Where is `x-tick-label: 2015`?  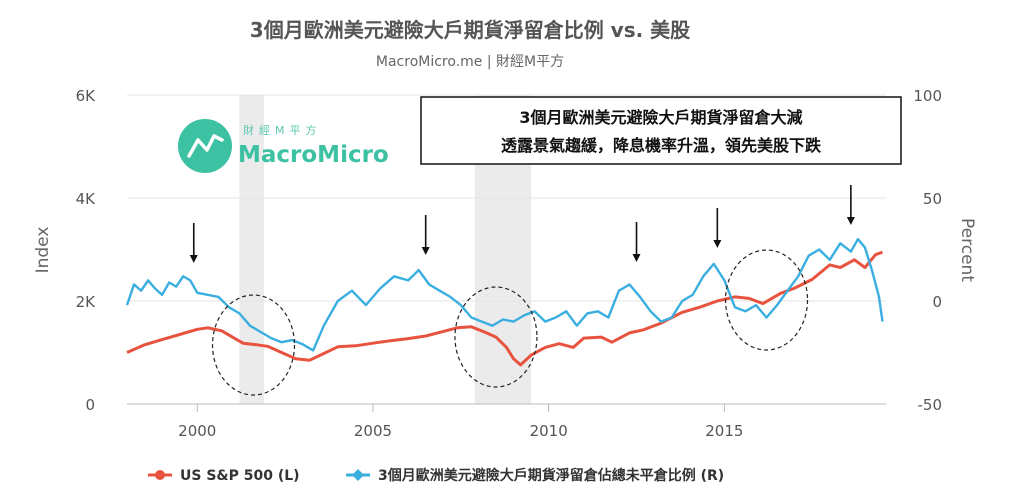
x-tick-label: 2015 is located at coordinates (724, 431).